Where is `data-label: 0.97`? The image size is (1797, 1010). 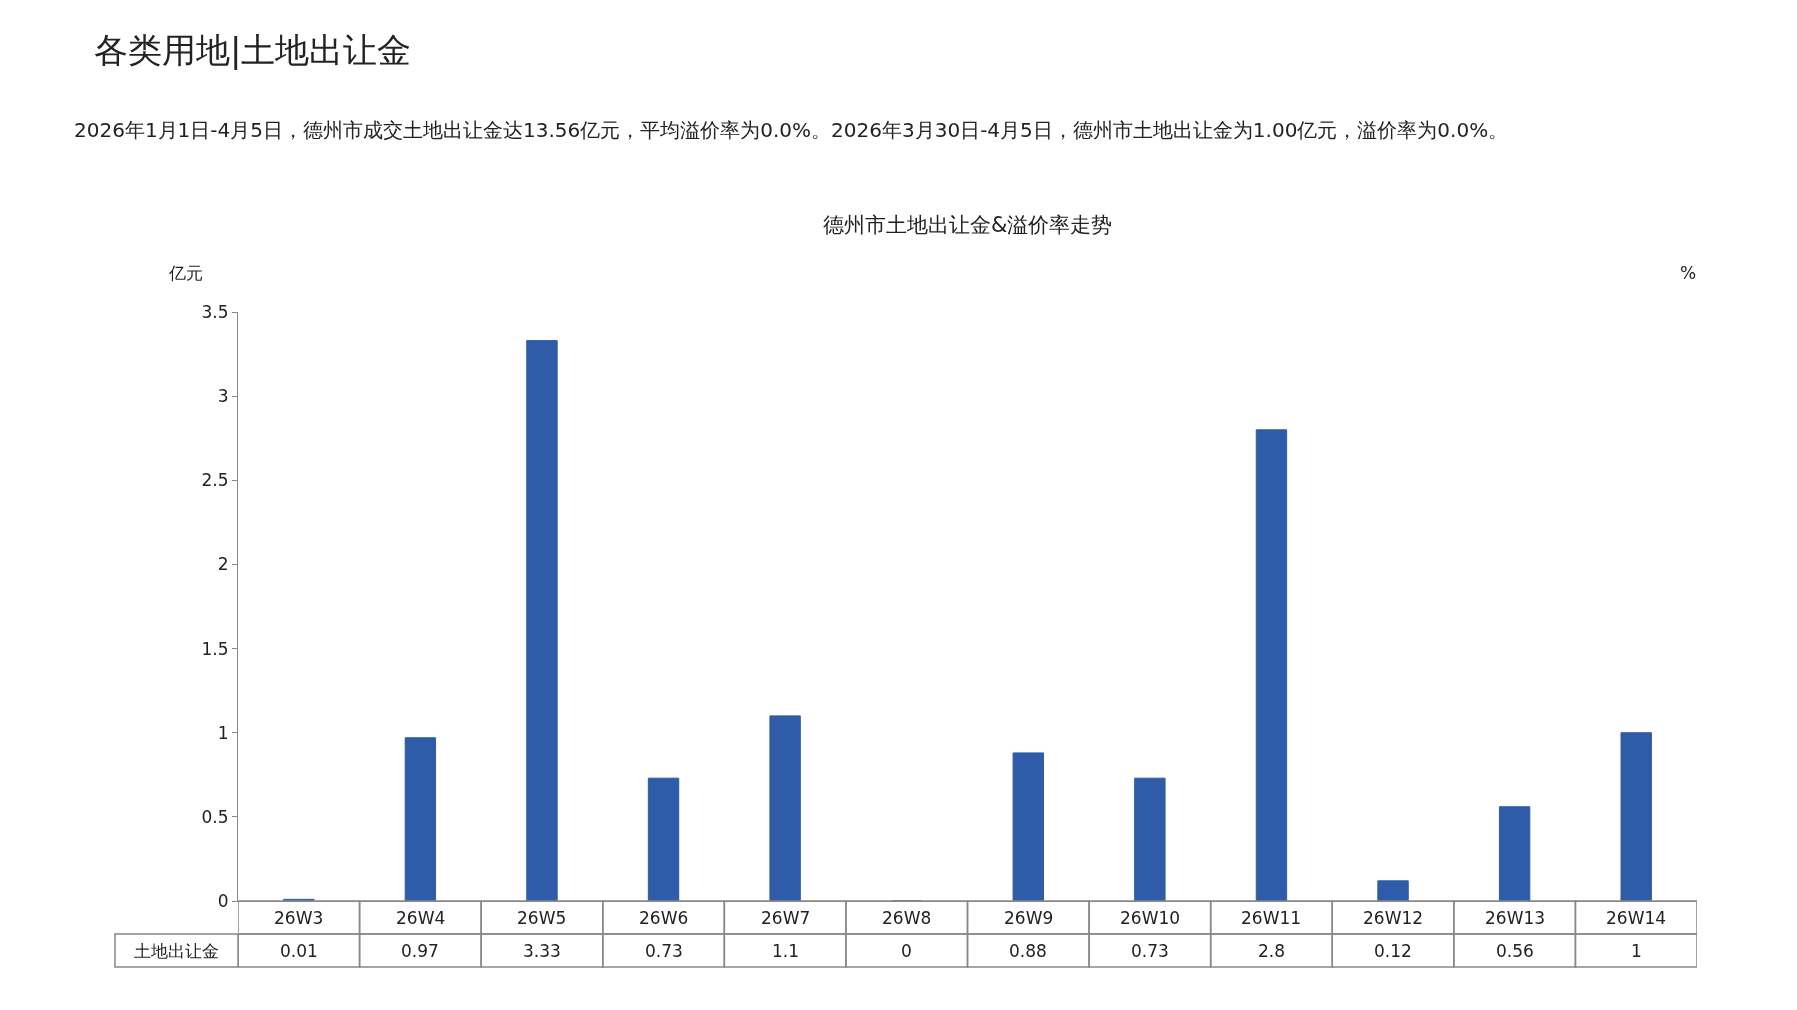 data-label: 0.97 is located at coordinates (420, 951).